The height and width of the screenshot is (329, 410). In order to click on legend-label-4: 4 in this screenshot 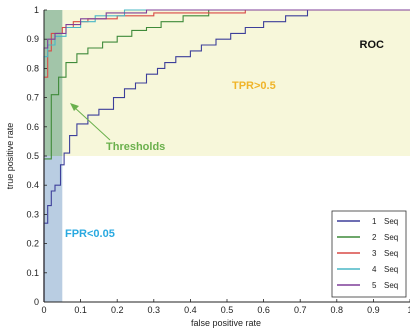, I will do `click(374, 269)`.